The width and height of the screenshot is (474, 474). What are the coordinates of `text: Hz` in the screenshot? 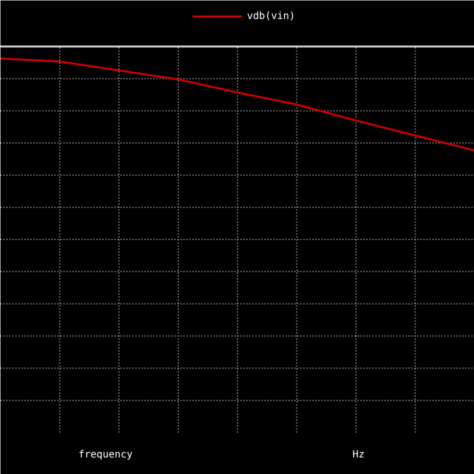 It's located at (358, 455).